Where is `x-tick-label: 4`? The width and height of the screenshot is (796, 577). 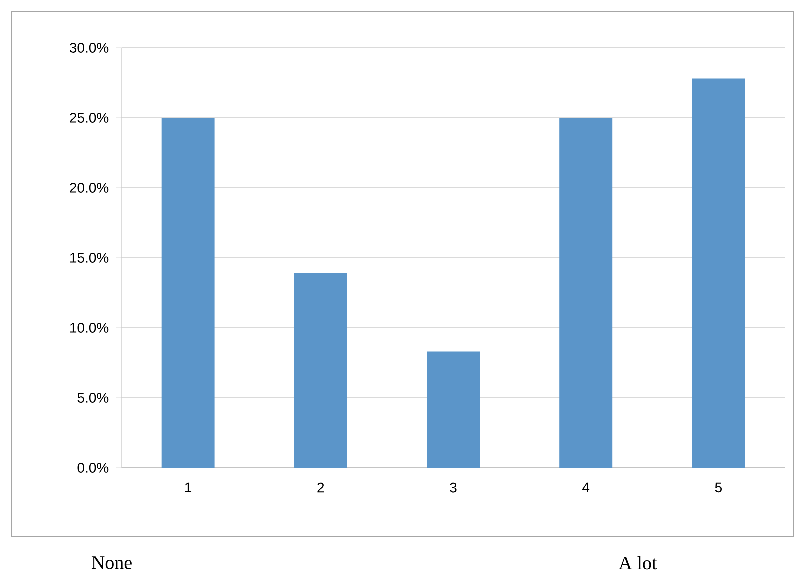 x-tick-label: 4 is located at coordinates (586, 487).